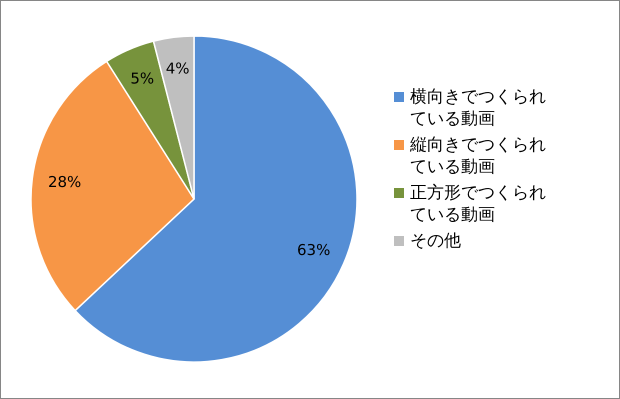 This screenshot has height=399, width=620. What do you see at coordinates (478, 204) in the screenshot?
I see `legend-label: 正方形でつくられている動画` at bounding box center [478, 204].